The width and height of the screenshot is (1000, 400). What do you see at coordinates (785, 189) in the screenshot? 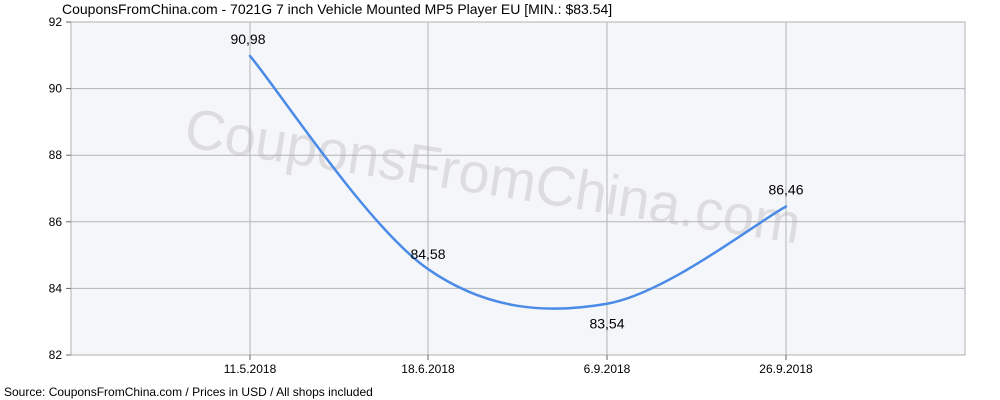
I see `data-label: 86,46` at bounding box center [785, 189].